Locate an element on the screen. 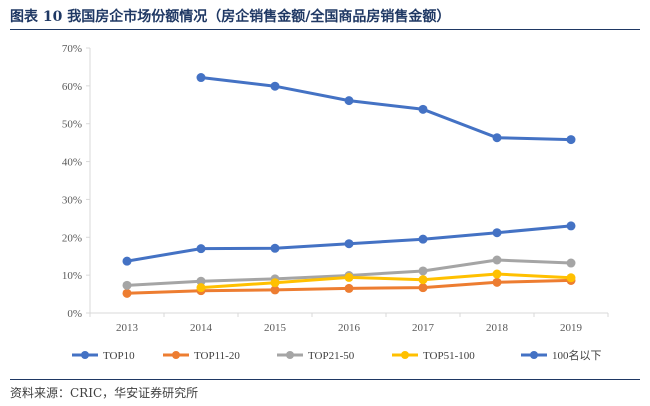 This screenshot has height=406, width=650. legend-label: 100名以下 is located at coordinates (577, 355).